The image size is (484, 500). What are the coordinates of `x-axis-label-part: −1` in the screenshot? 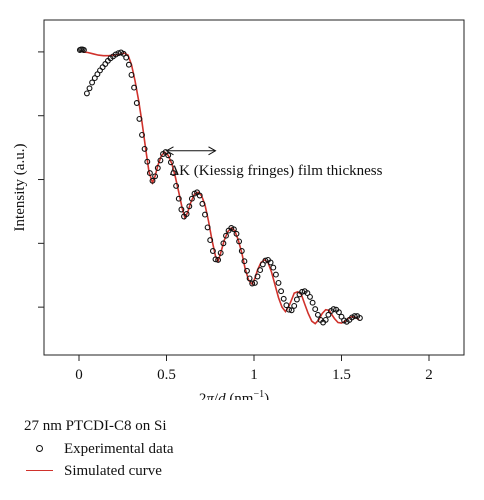 It's located at (258, 394).